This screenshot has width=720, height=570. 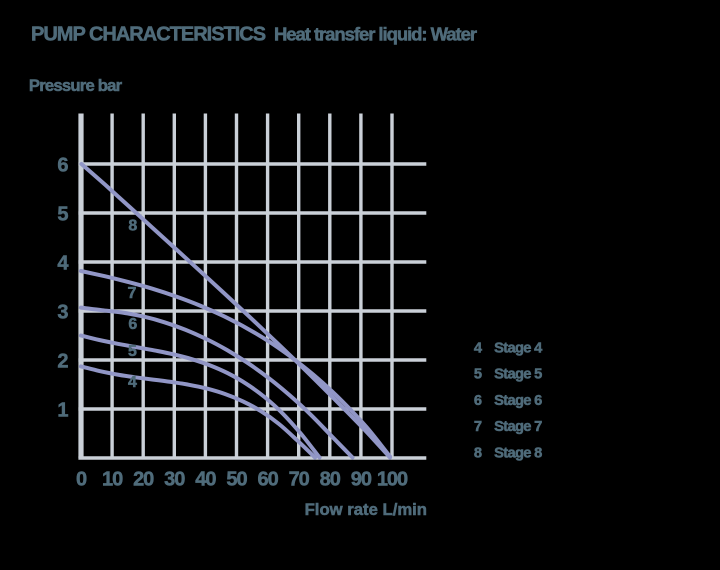 I want to click on svg-text: 70, so click(x=299, y=480).